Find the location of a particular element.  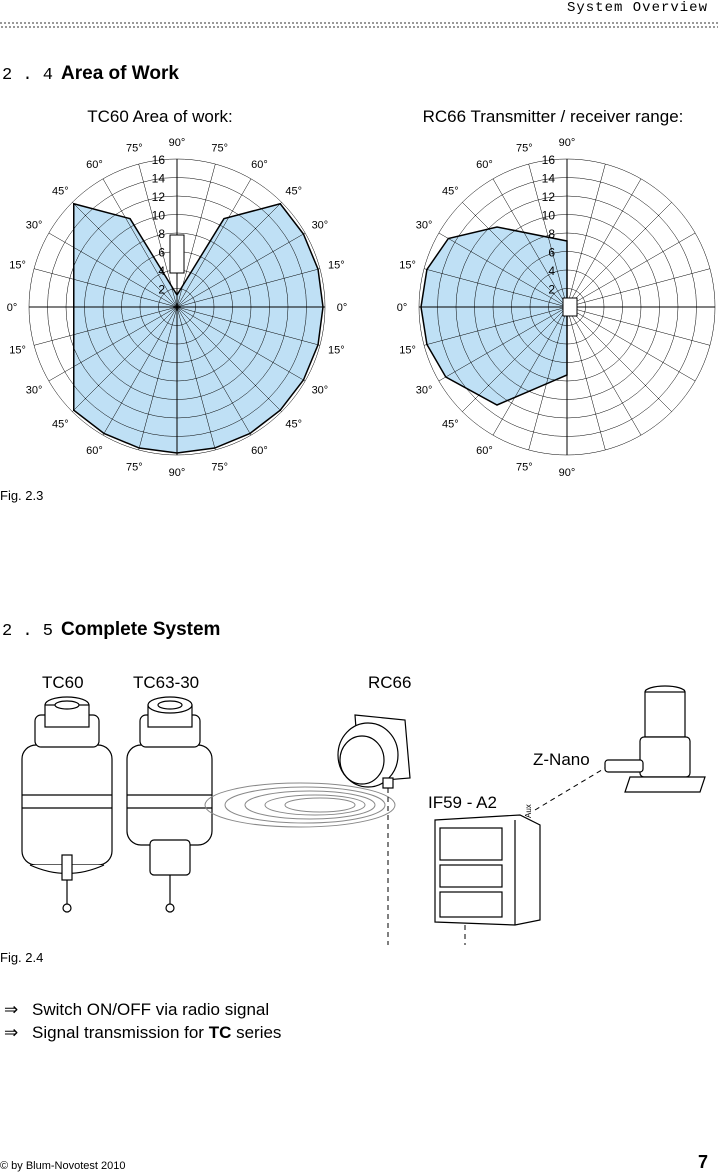

bullet-text: Signal transmission for is located at coordinates (120, 1032).